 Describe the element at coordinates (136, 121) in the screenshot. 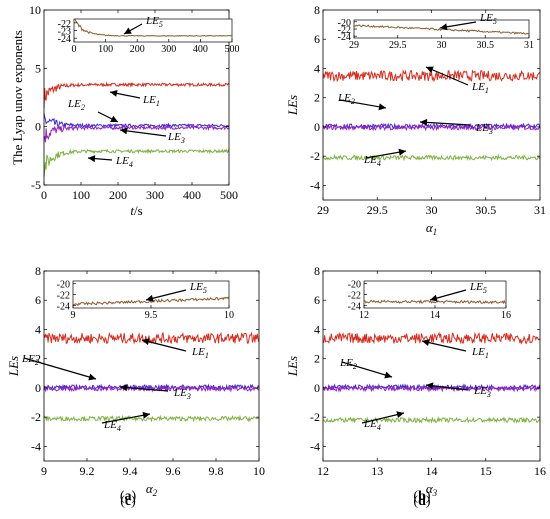

I see `panel-a-series-LE2` at that location.